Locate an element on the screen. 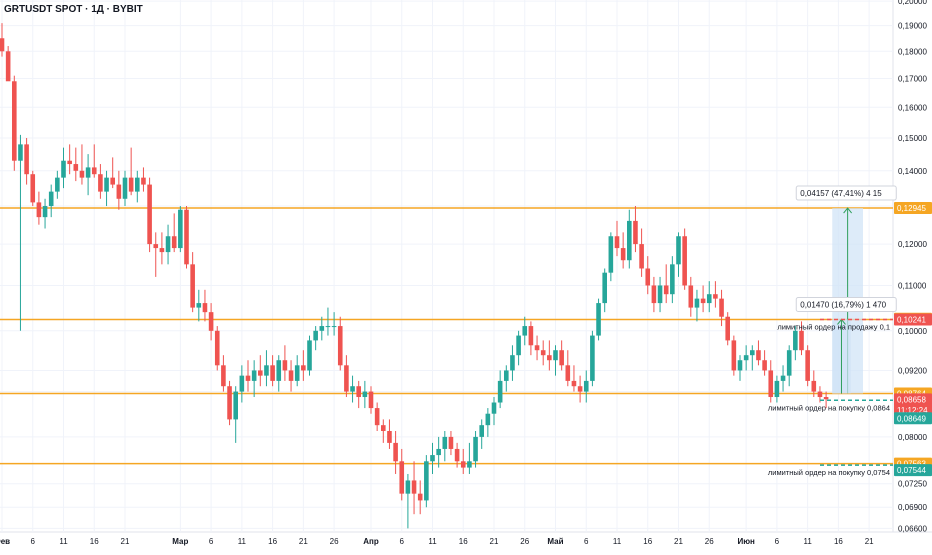  x-tick-label: Мар is located at coordinates (180, 541).